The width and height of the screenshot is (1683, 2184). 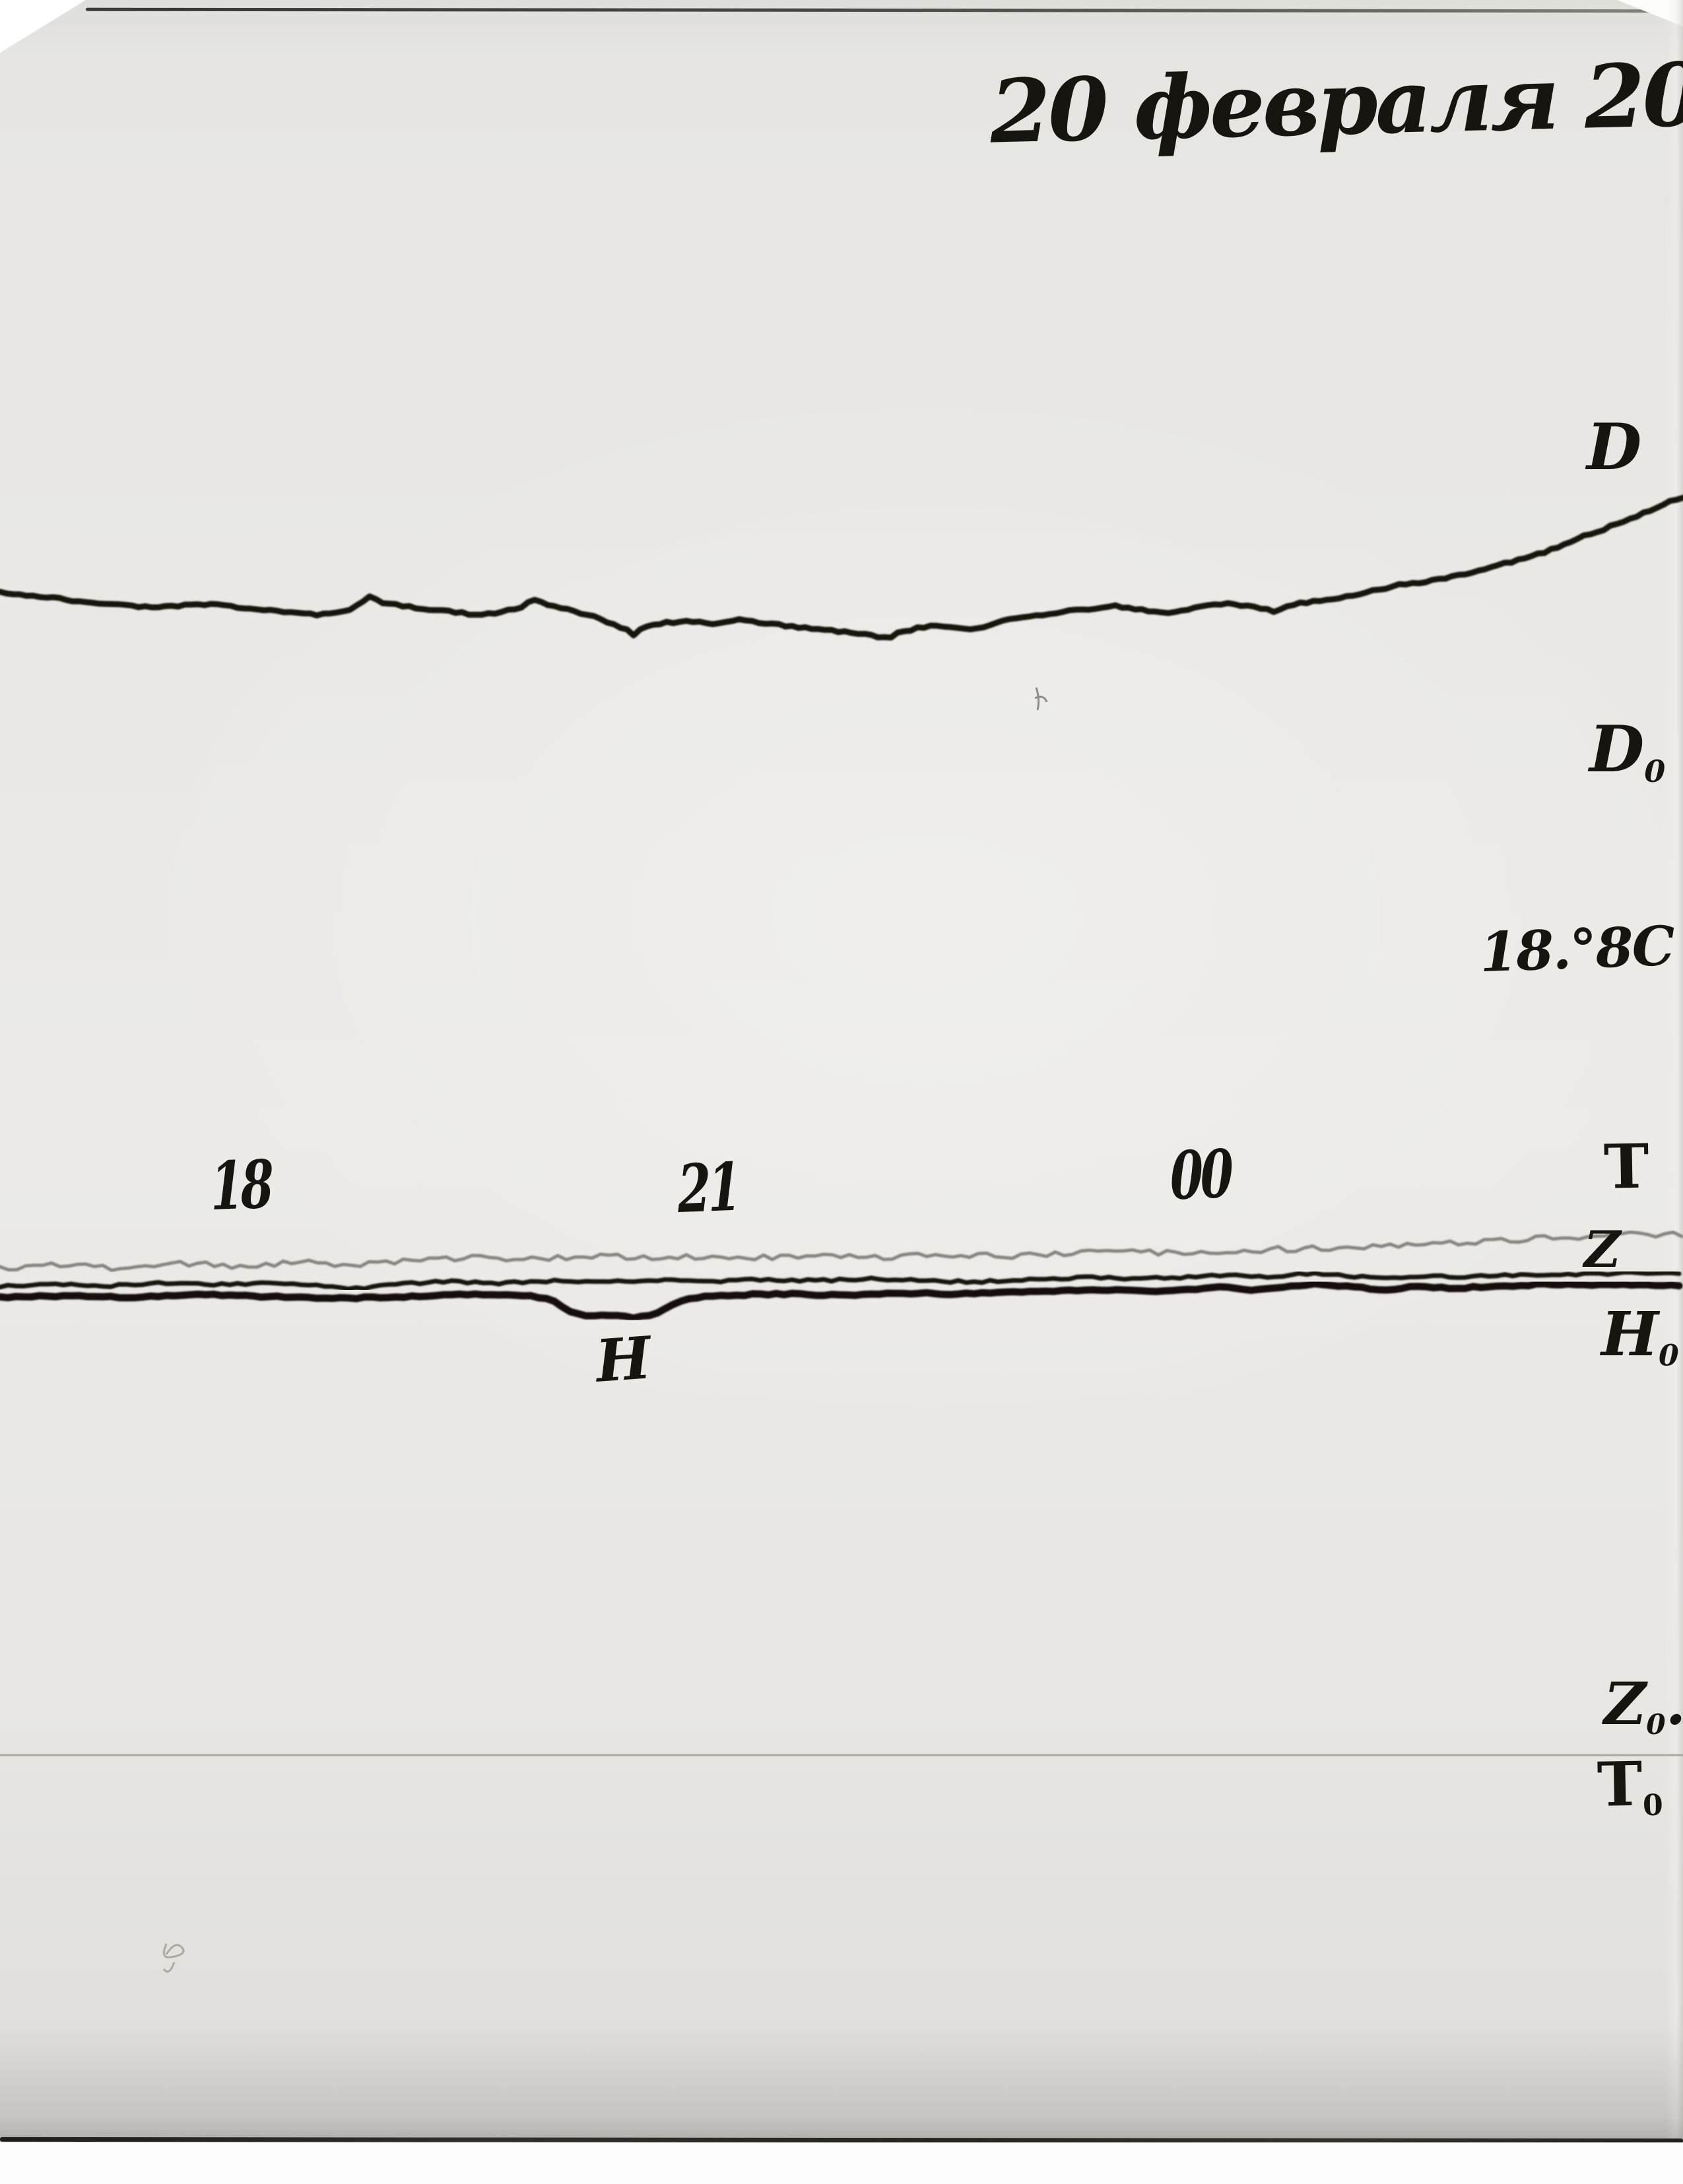 What do you see at coordinates (841, 567) in the screenshot?
I see `trace-d` at bounding box center [841, 567].